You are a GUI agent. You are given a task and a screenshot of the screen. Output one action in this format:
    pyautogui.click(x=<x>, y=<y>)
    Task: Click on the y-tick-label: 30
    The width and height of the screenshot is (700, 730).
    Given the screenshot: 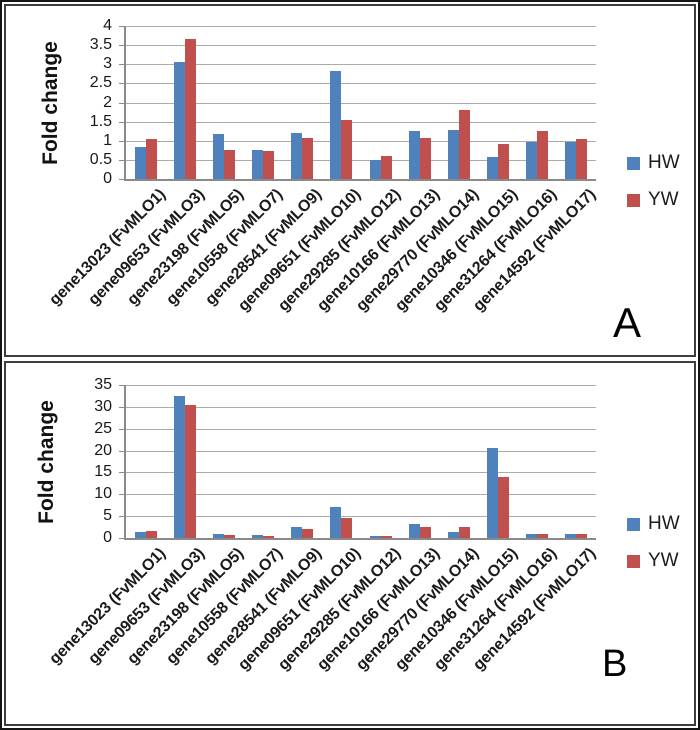 What is the action you would take?
    pyautogui.click(x=103, y=406)
    